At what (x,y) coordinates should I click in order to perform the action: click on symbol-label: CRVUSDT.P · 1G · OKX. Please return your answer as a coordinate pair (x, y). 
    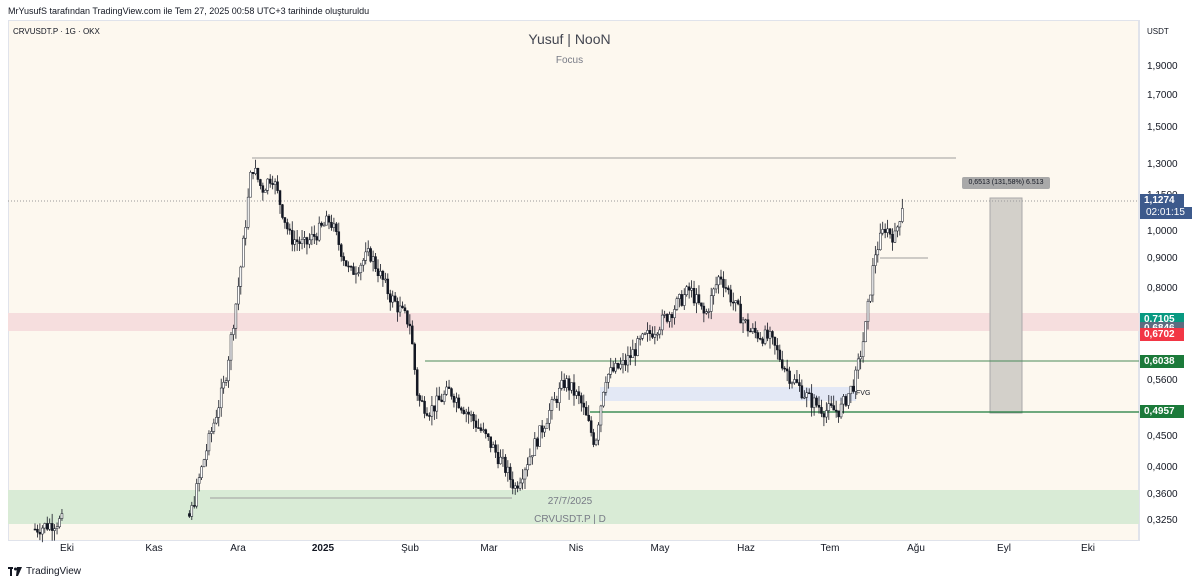
    Looking at the image, I should click on (56, 31).